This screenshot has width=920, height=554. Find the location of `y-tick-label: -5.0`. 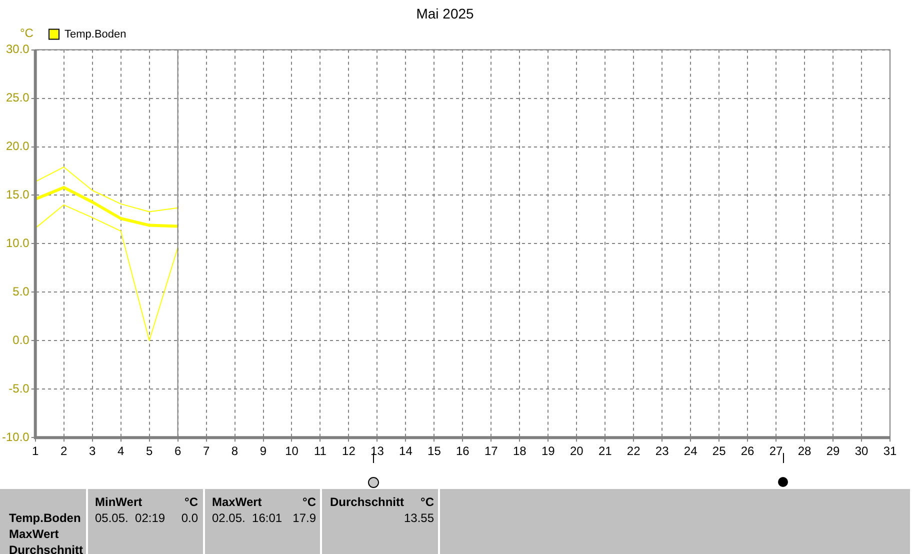

y-tick-label: -5.0 is located at coordinates (19, 388).